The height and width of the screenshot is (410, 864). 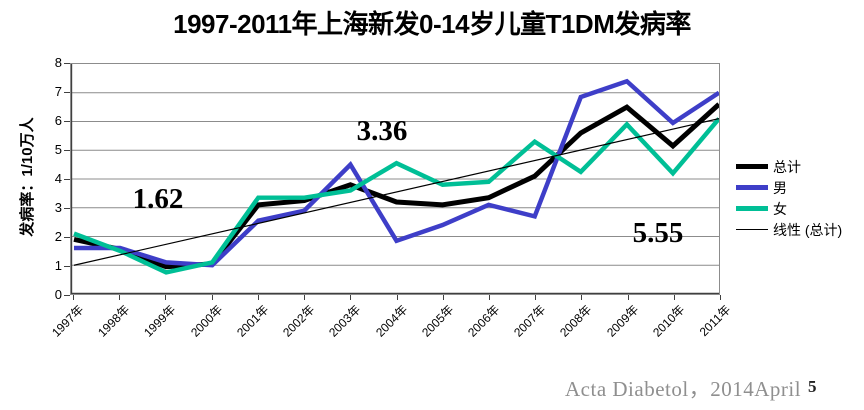 I want to click on legend-item-trendline: 线性 (总计), so click(x=800, y=229).